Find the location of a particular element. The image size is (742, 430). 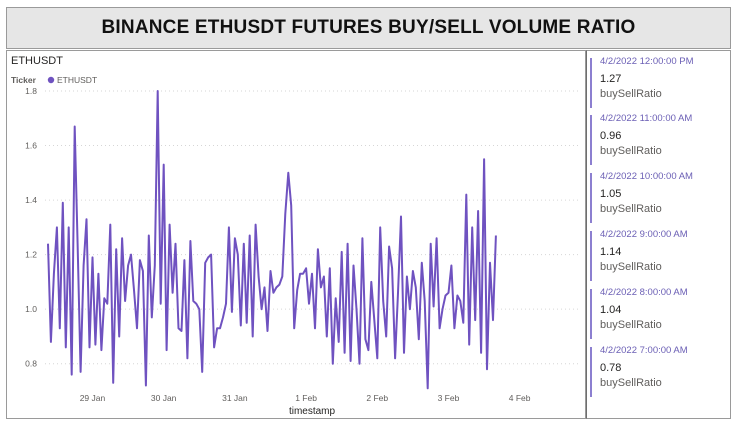

x-axis-title: timestamp is located at coordinates (312, 411).